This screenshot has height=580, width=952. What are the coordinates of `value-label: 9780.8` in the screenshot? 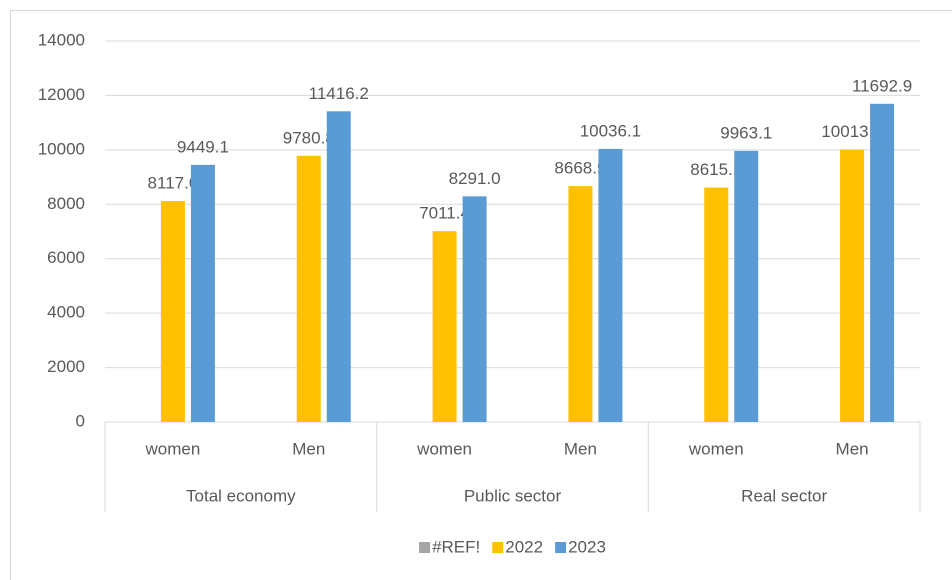 It's located at (309, 137).